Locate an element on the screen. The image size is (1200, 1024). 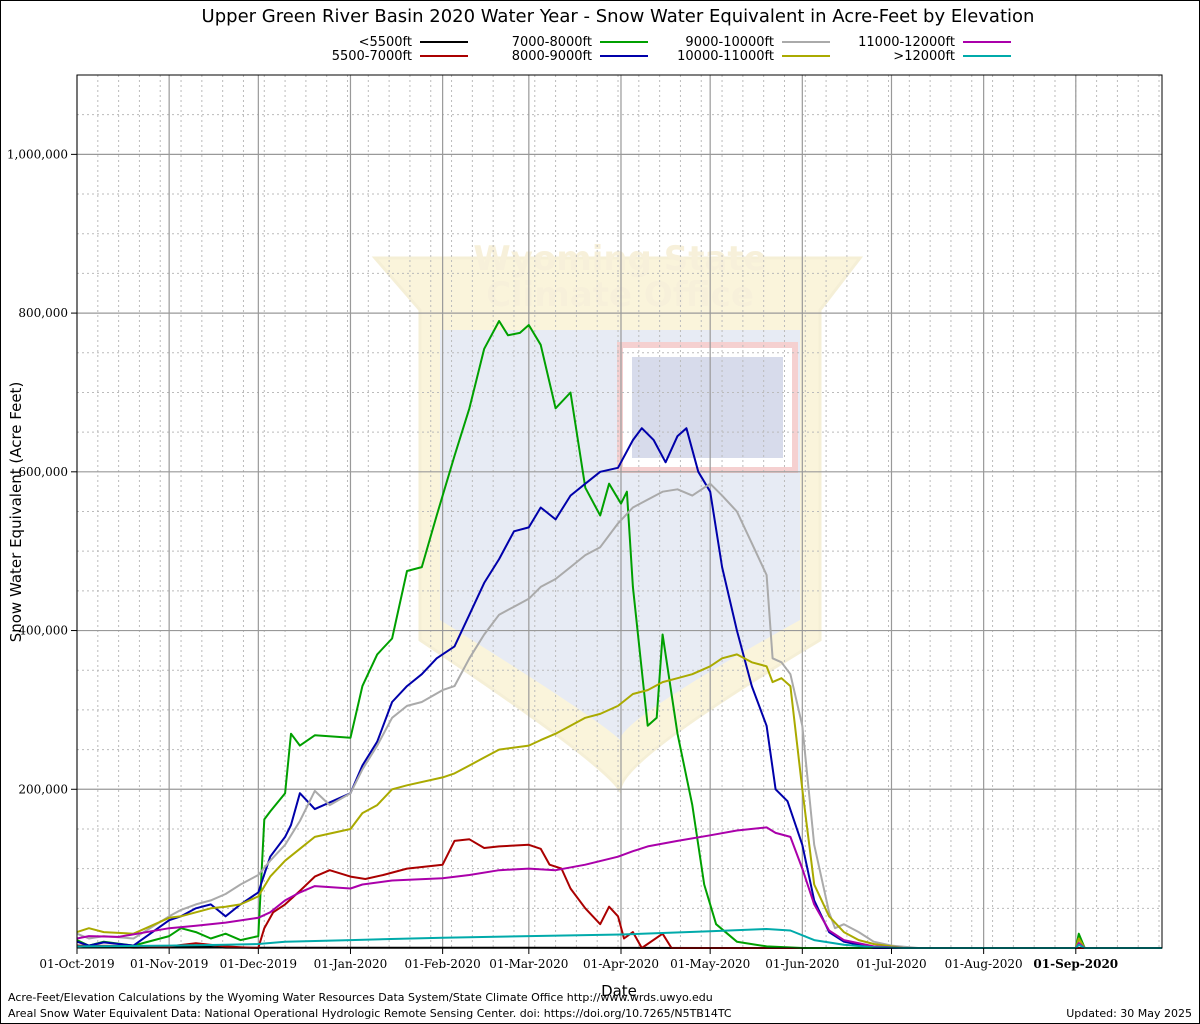
x-tick-label: 01-Aug-2020 is located at coordinates (984, 964).